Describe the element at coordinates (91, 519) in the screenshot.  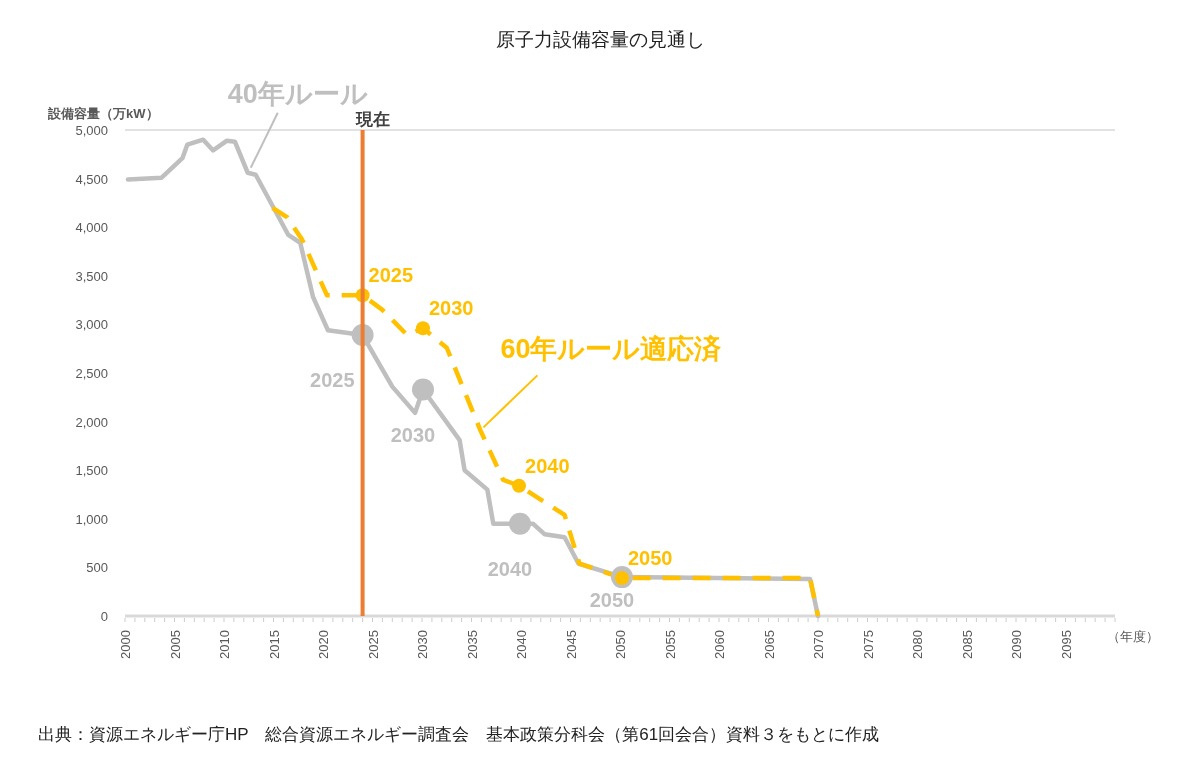
I see `y-tick-label: 1,000` at that location.